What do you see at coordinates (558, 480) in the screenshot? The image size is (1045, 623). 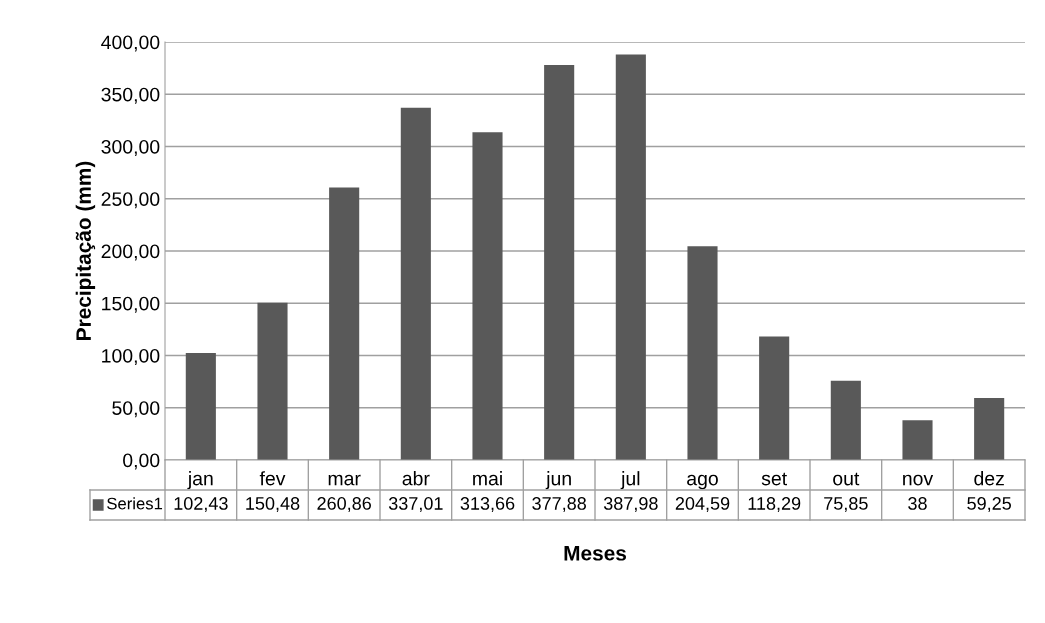 I see `x-tick-label: jun` at bounding box center [558, 480].